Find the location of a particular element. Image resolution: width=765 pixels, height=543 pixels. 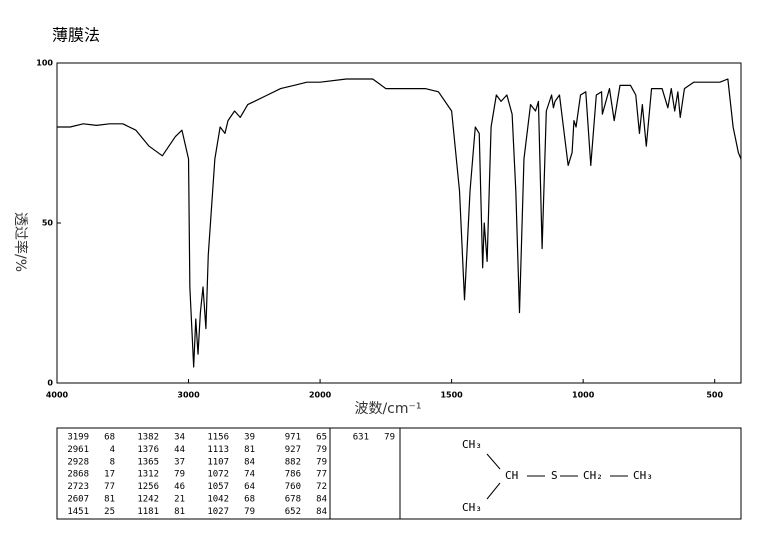

x-tick-label: 4000 is located at coordinates (57, 395).